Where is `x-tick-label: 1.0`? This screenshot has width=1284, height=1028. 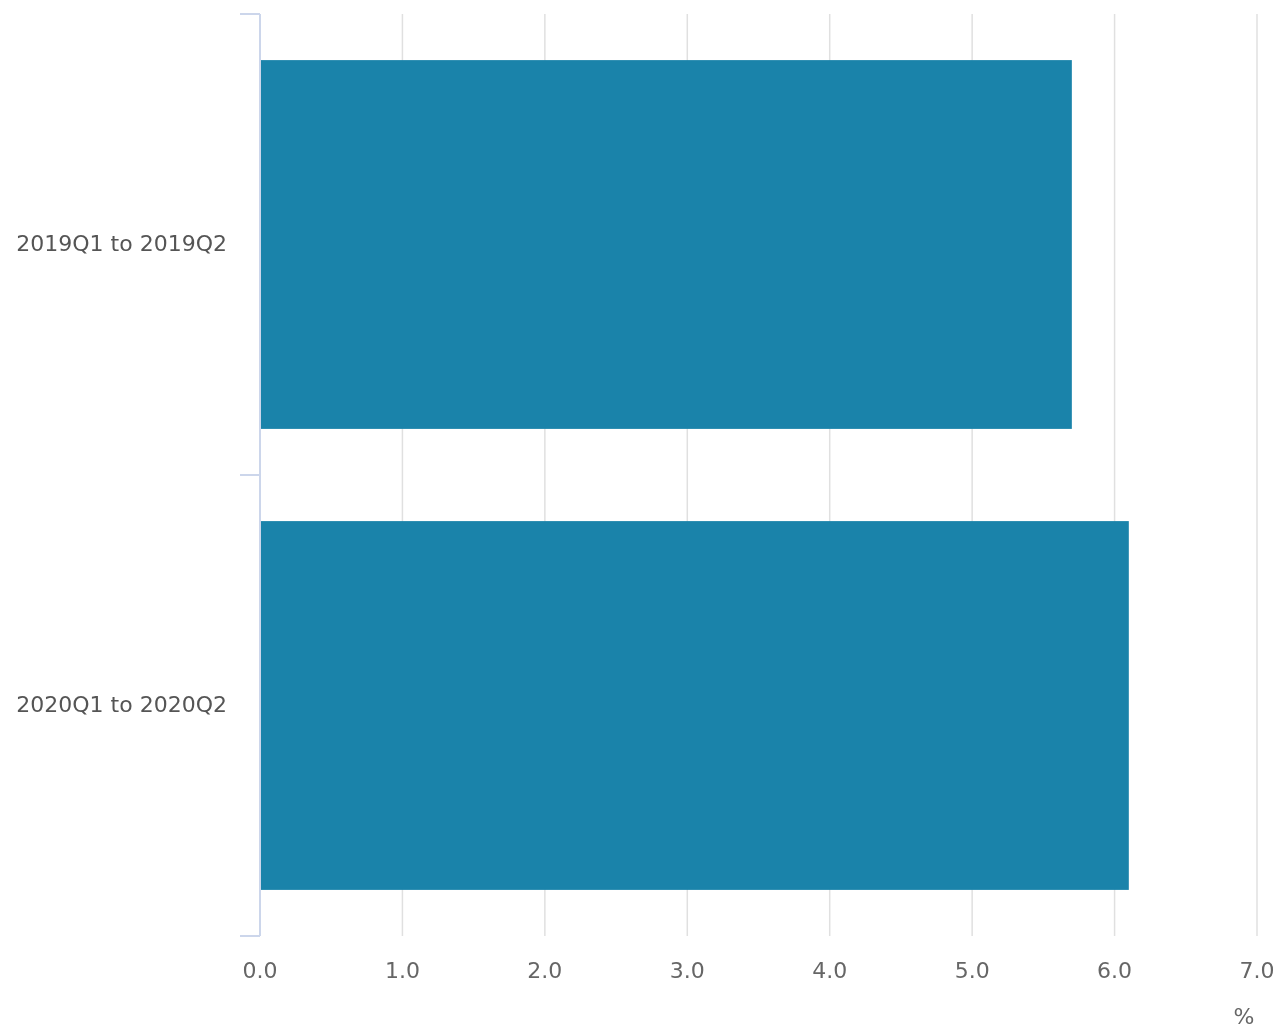 x-tick-label: 1.0 is located at coordinates (402, 970).